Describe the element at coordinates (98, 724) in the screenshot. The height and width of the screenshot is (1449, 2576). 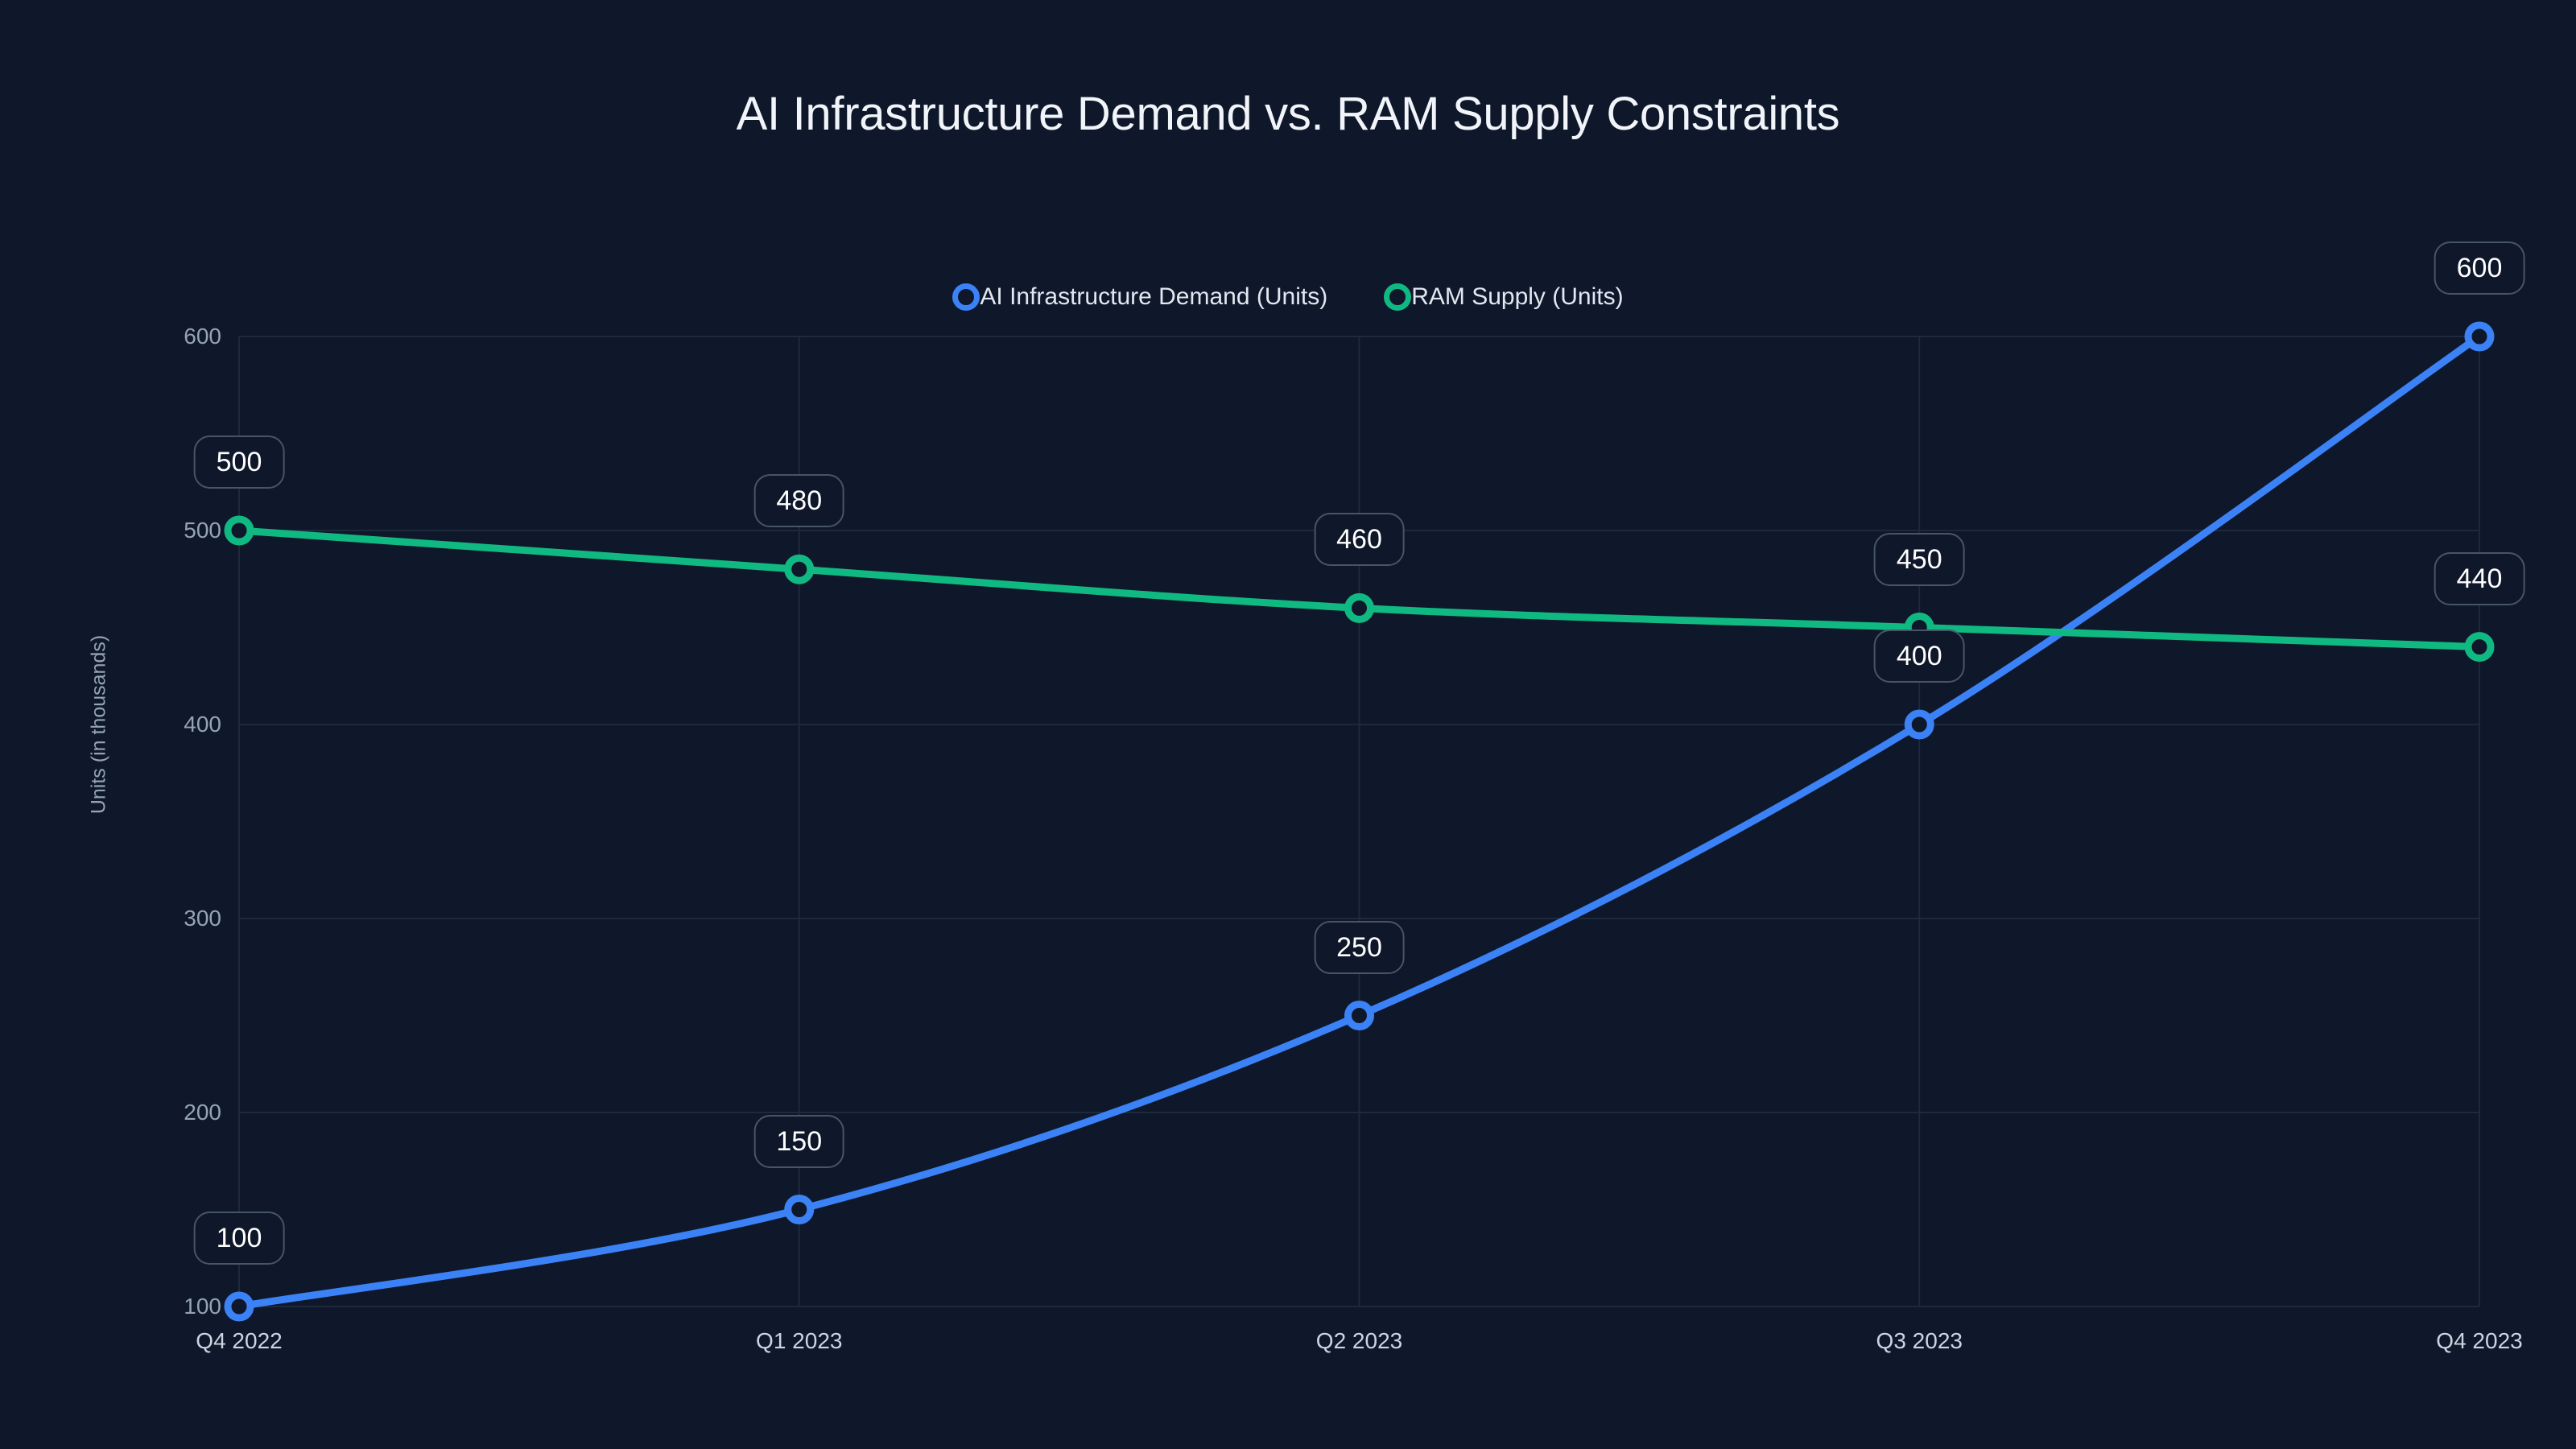
I see `y-axis-title: Units (in thousands)` at that location.